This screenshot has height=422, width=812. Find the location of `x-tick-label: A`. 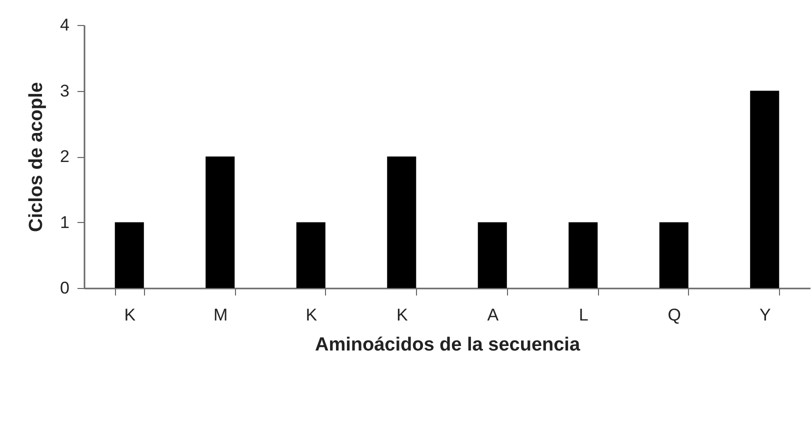

x-tick-label: A is located at coordinates (493, 315).